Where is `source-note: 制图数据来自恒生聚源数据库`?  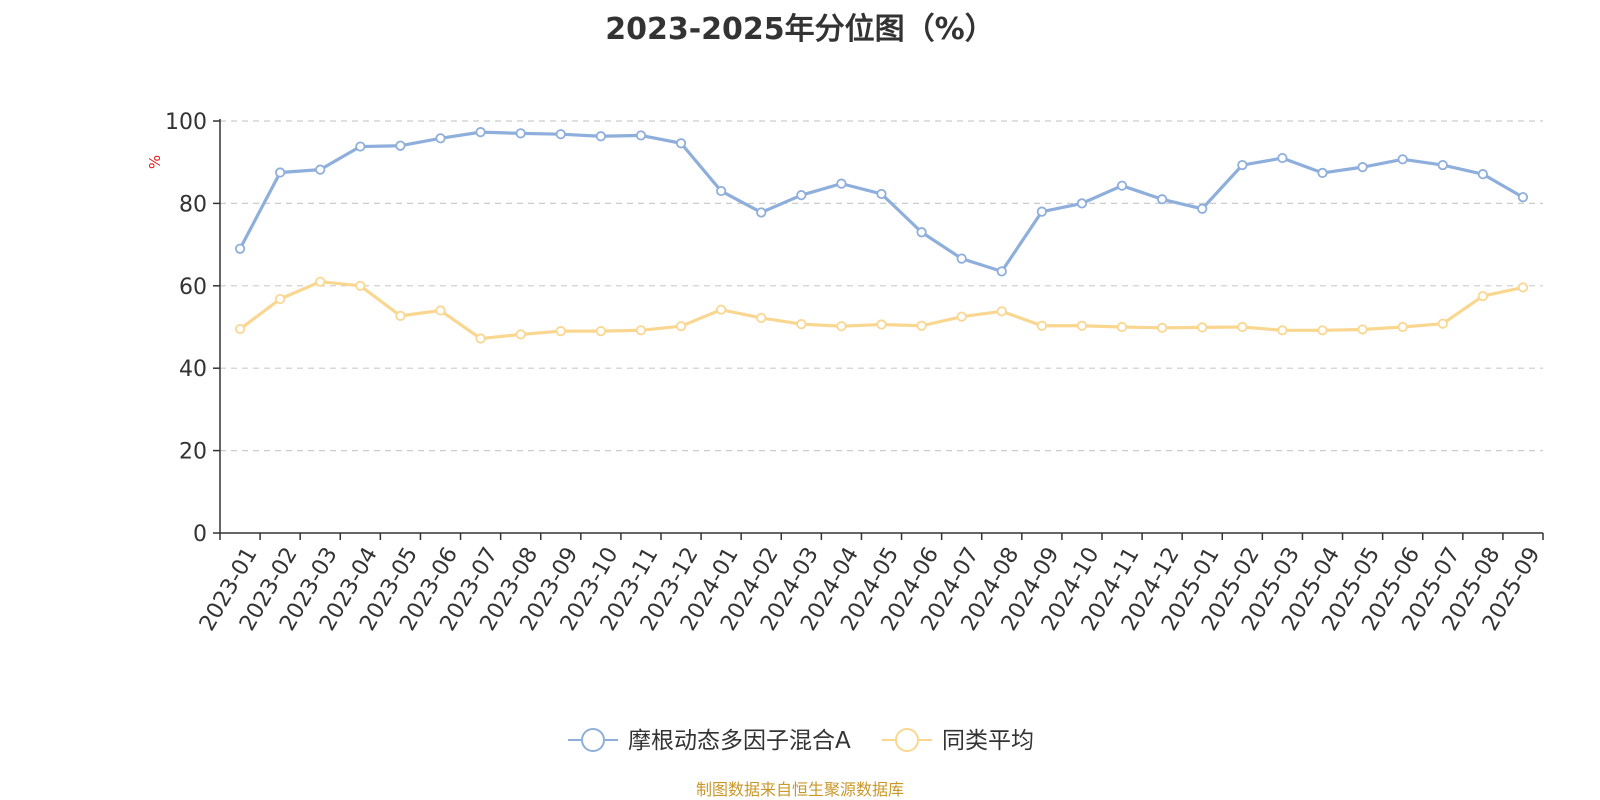
source-note: 制图数据来自恒生聚源数据库 is located at coordinates (799, 789).